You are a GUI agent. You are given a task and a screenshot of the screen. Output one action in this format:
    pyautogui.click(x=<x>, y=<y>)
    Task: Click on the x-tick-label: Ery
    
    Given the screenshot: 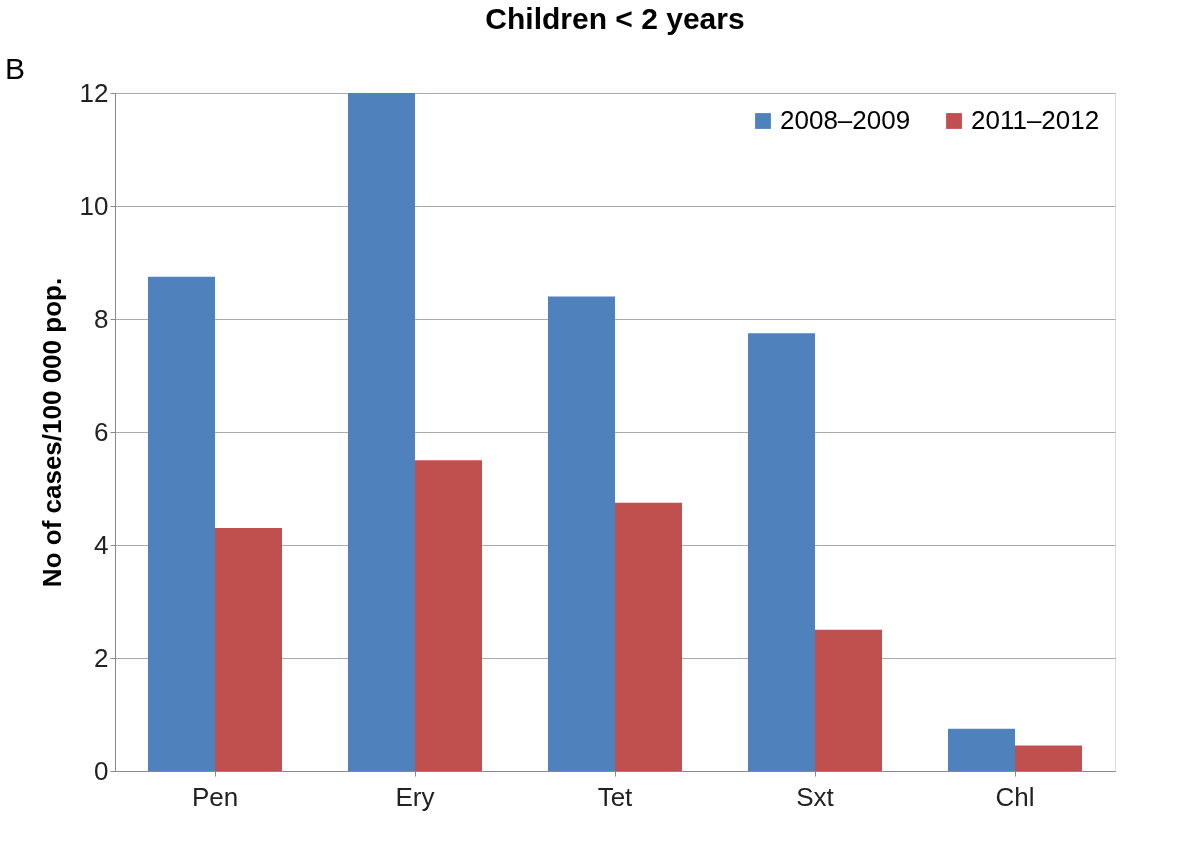 What is the action you would take?
    pyautogui.click(x=415, y=796)
    